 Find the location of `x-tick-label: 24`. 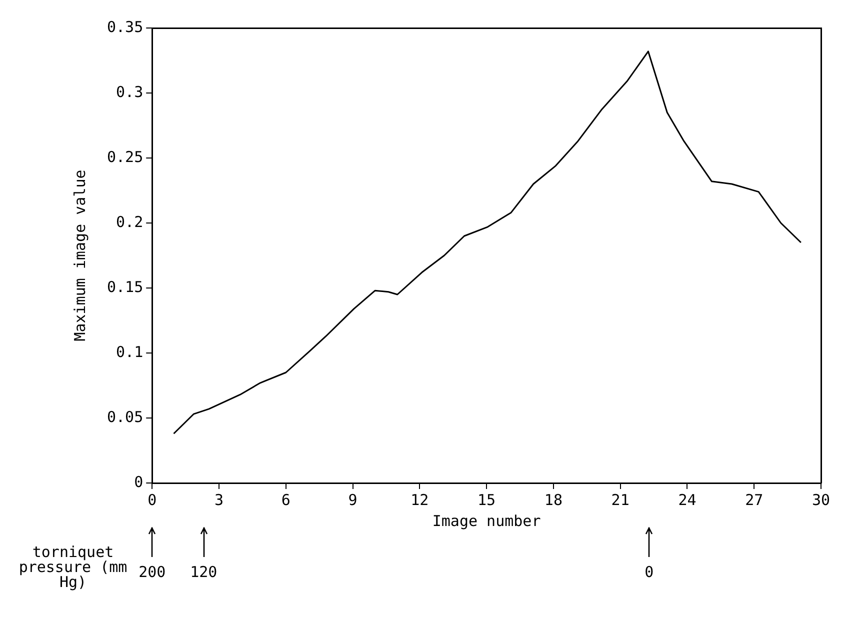

x-tick-label: 24 is located at coordinates (687, 499).